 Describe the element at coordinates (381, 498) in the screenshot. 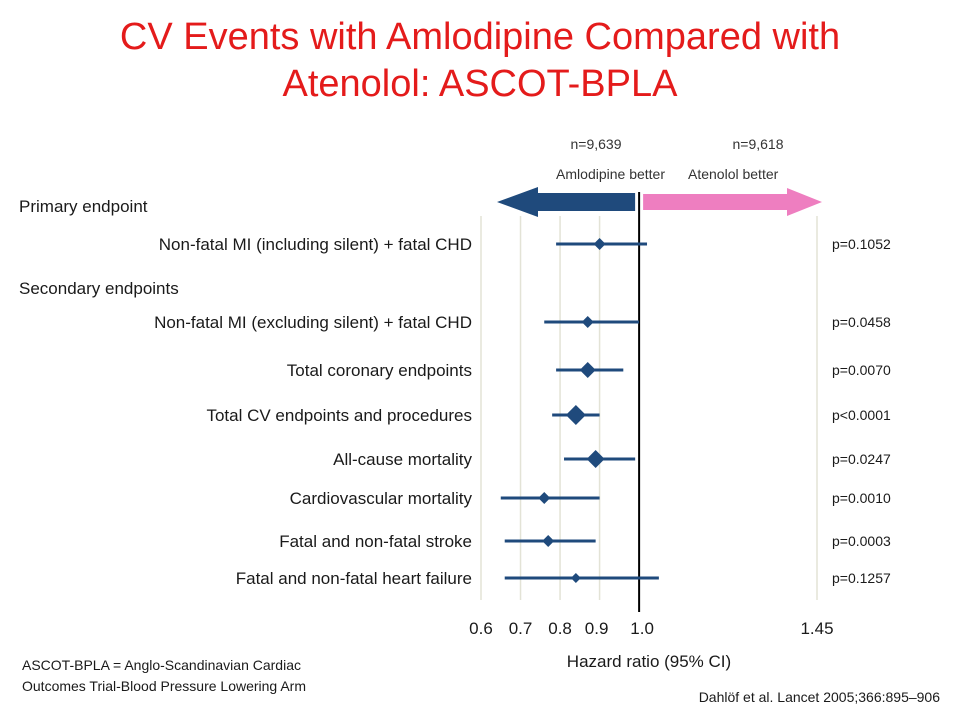

I see `endpoint-label: Cardiovascular mortality` at that location.